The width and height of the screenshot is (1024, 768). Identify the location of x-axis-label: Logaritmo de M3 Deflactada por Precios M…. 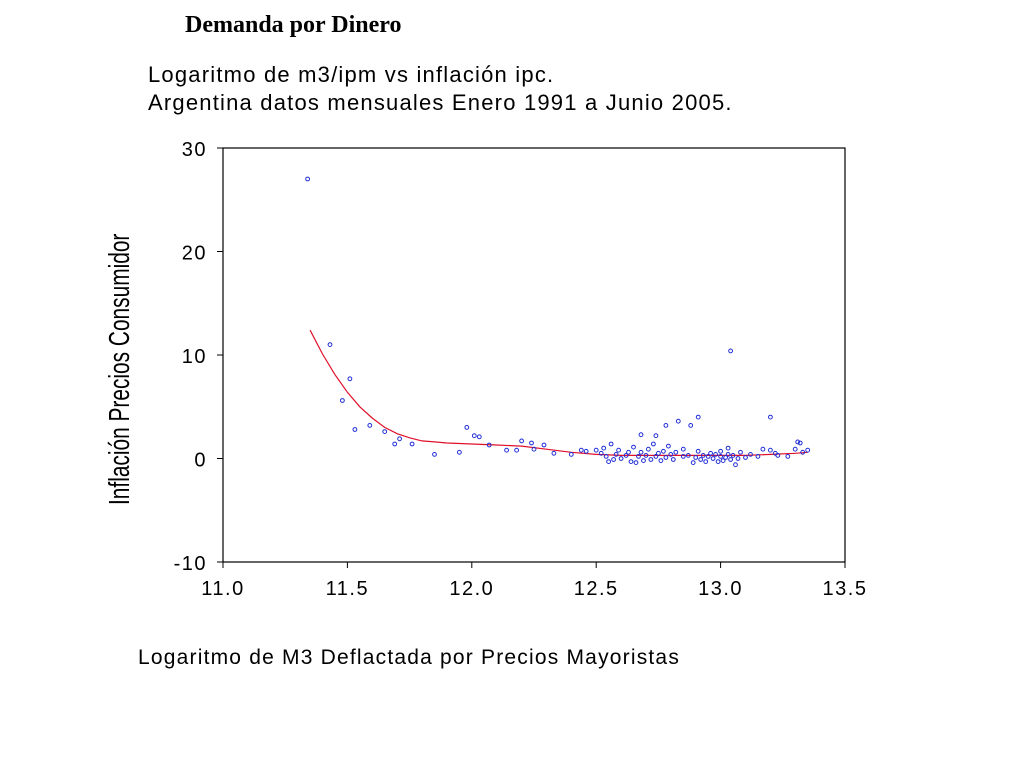
(409, 657).